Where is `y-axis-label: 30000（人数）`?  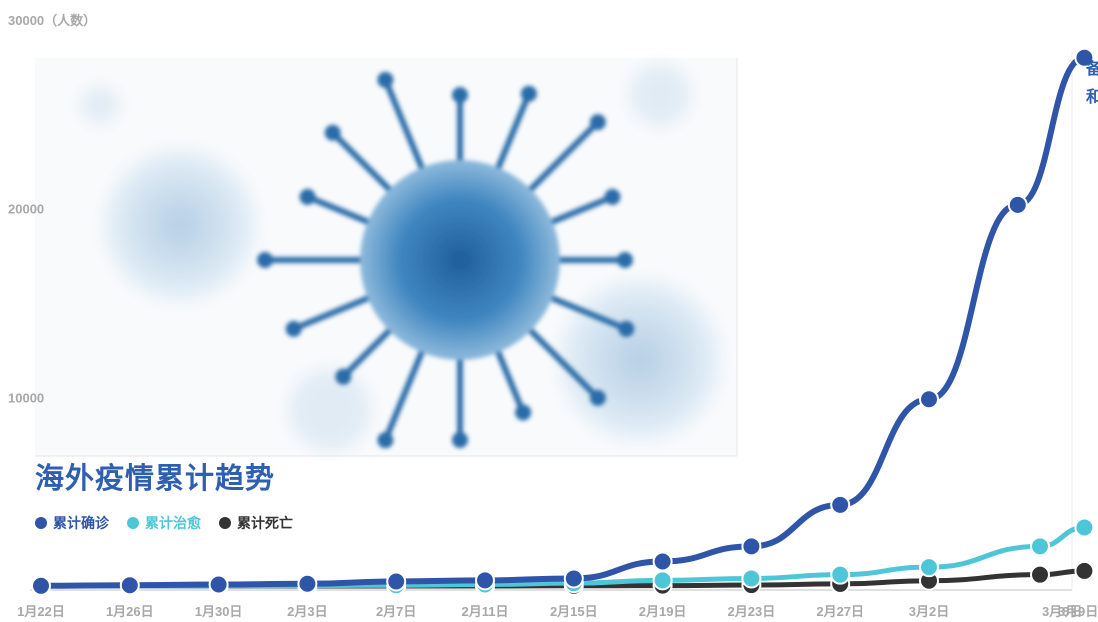
y-axis-label: 30000（人数） is located at coordinates (52, 20).